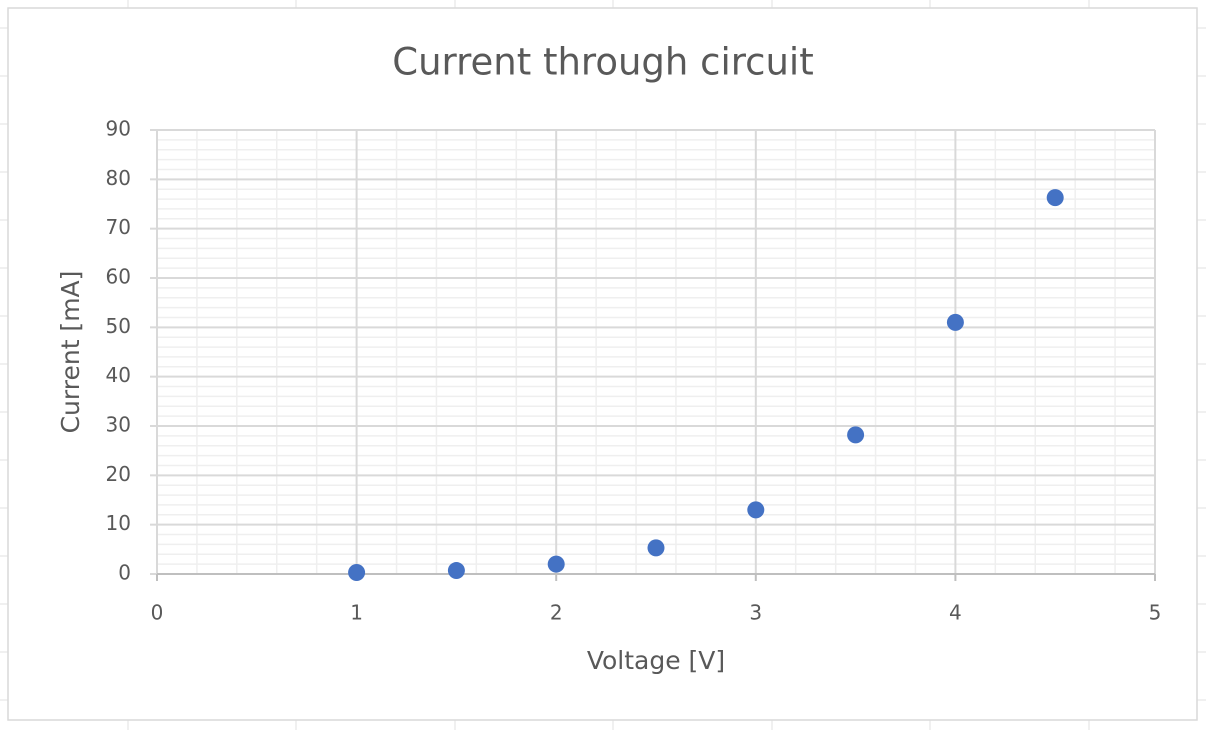 This screenshot has width=1206, height=730. What do you see at coordinates (118, 277) in the screenshot?
I see `y-tick-label: 60` at bounding box center [118, 277].